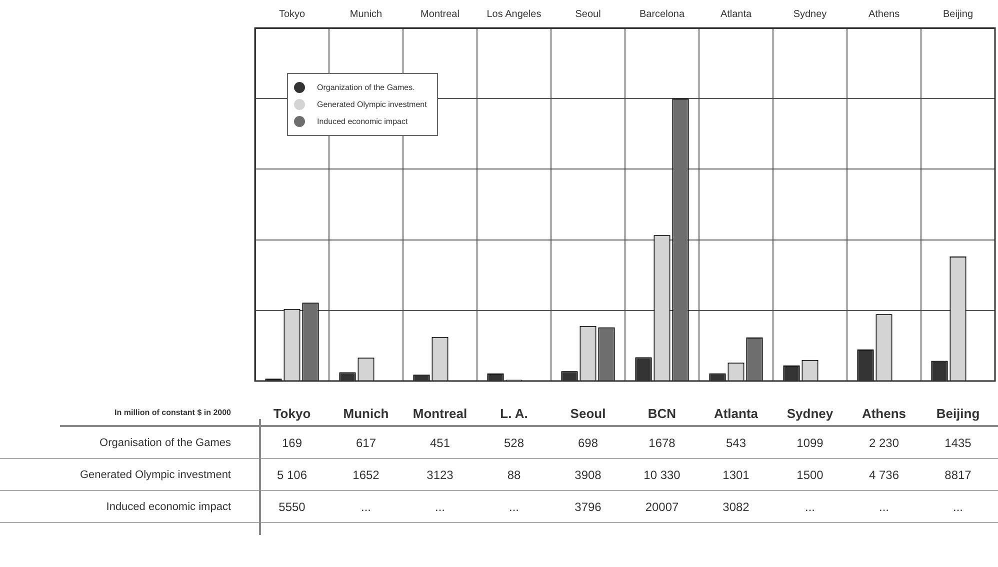 The image size is (998, 567). I want to click on text: Induced economic impact, so click(168, 506).